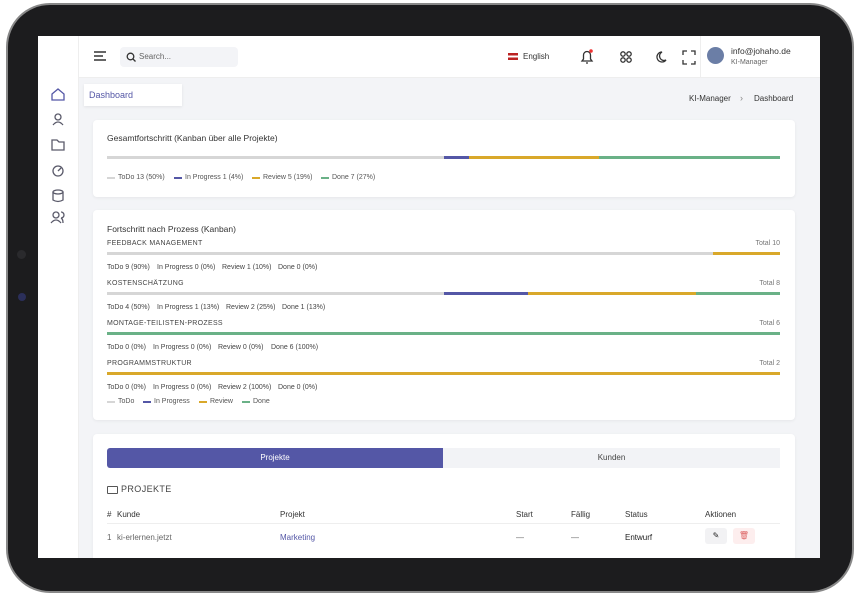 The width and height of the screenshot is (860, 597). Describe the element at coordinates (767, 243) in the screenshot. I see `process-total: Total 10` at that location.